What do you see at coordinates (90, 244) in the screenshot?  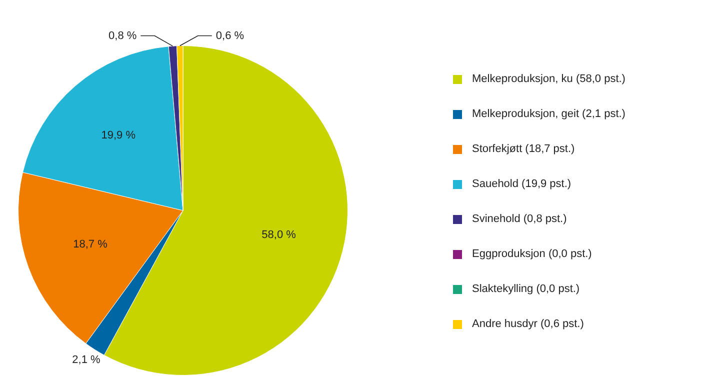 I see `data-label: 18,7 %` at bounding box center [90, 244].